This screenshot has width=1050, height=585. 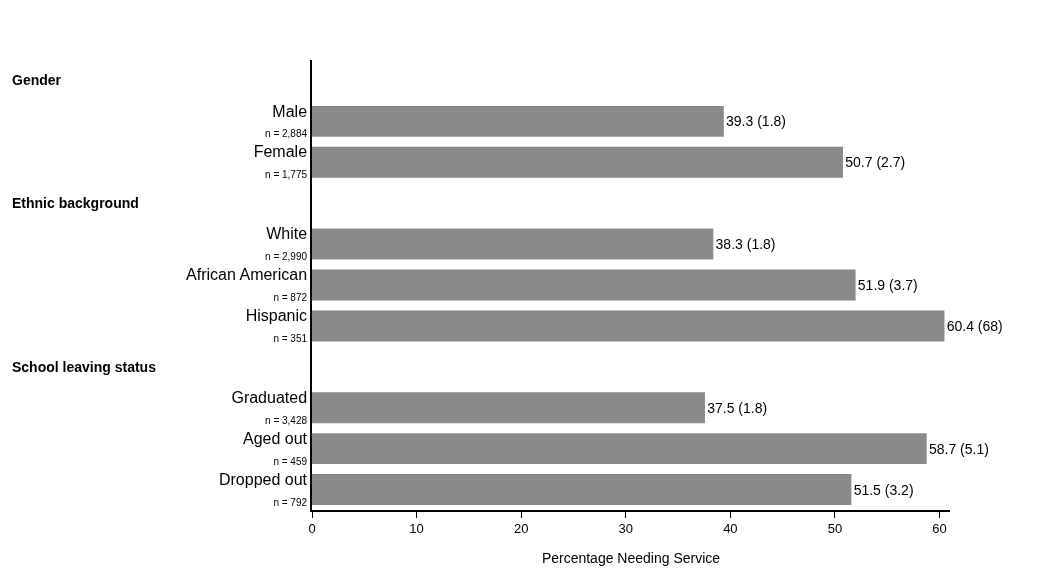 What do you see at coordinates (737, 407) in the screenshot?
I see `data-label: 37.5 (1.8)` at bounding box center [737, 407].